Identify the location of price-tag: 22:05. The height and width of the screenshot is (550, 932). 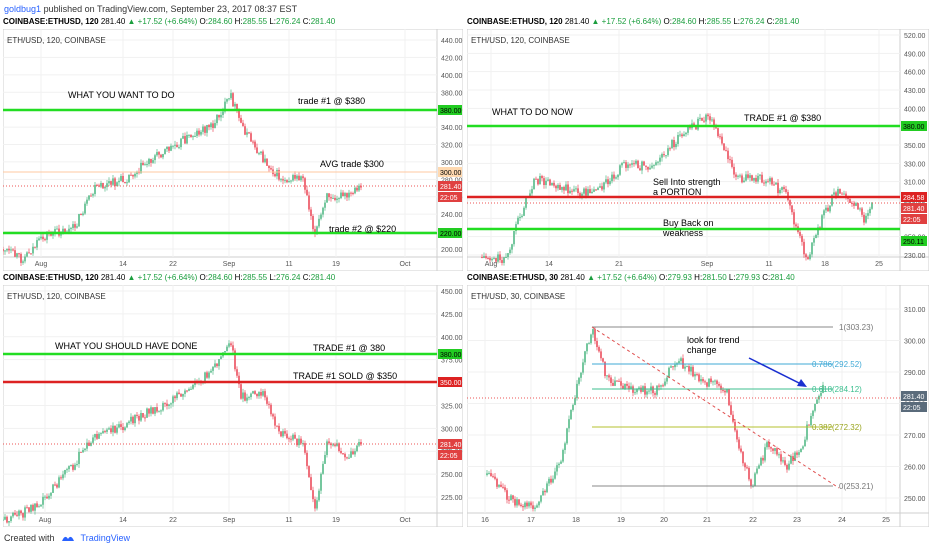
(449, 456).